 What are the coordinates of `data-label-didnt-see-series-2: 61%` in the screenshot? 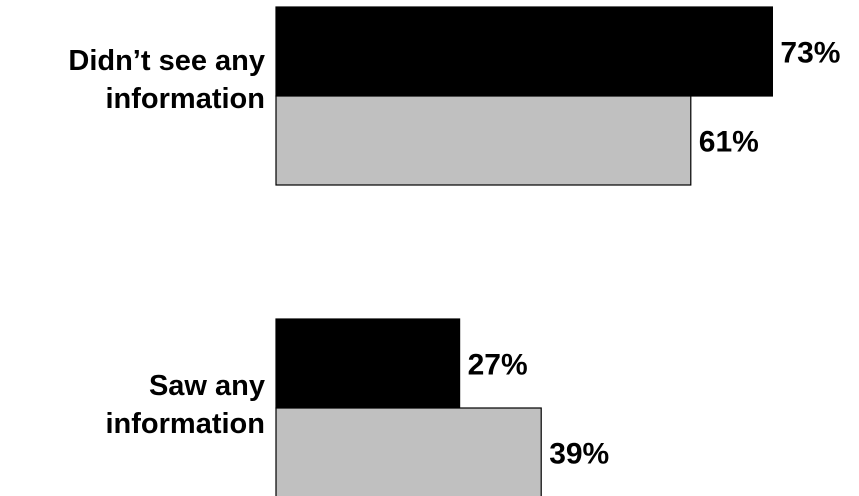 It's located at (729, 142).